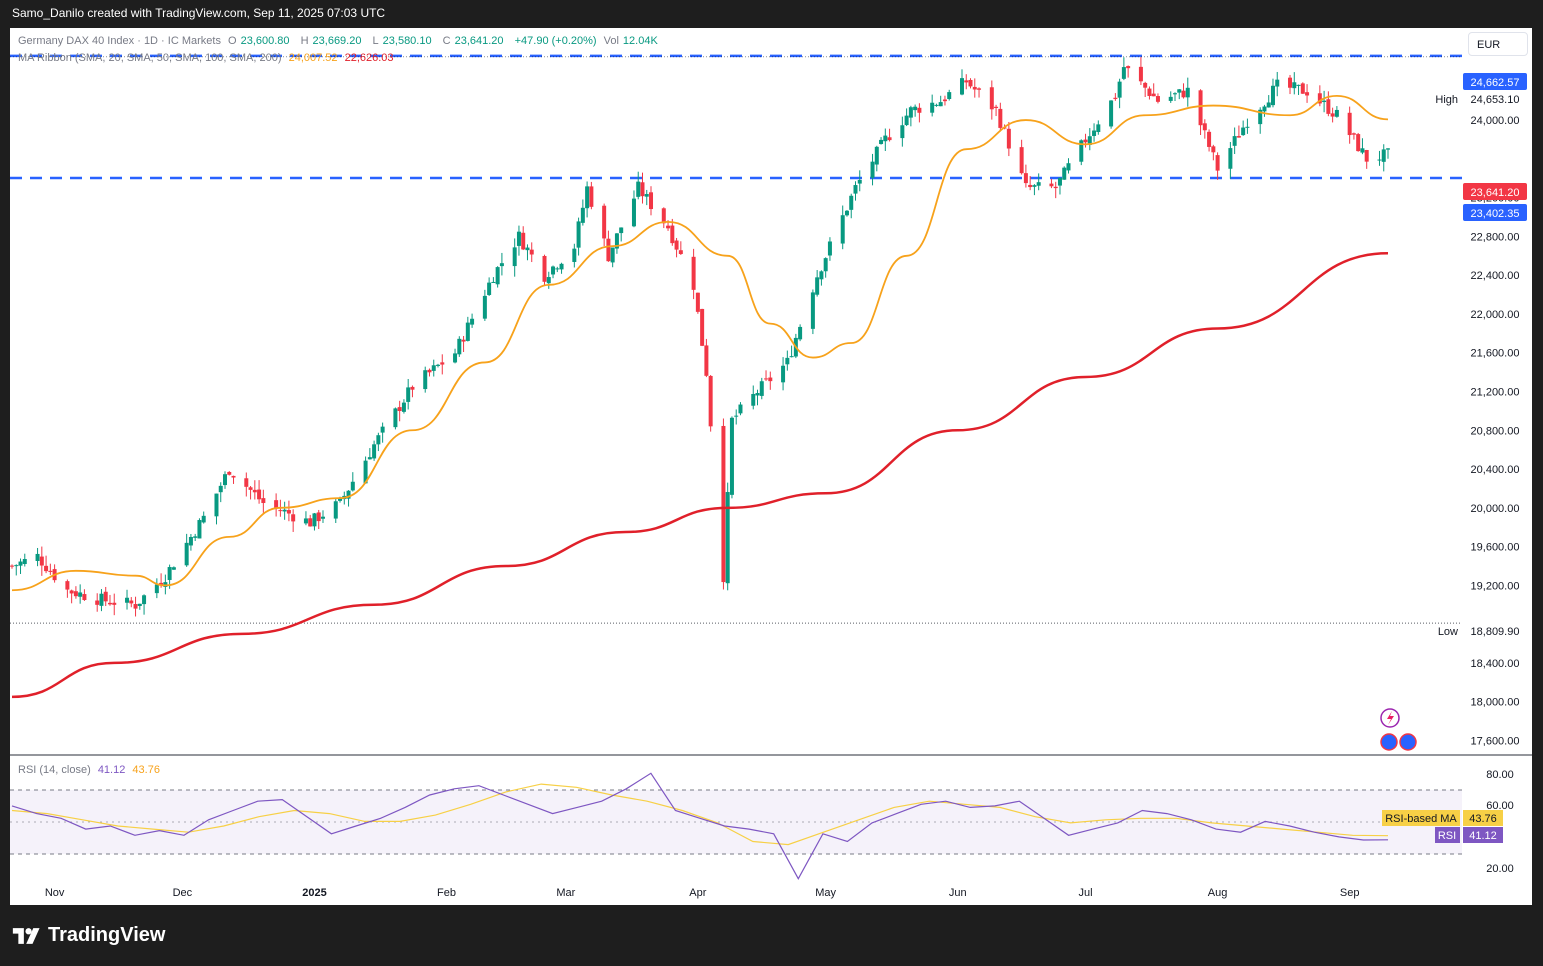 Image resolution: width=1543 pixels, height=966 pixels. I want to click on time-tick-label: May, so click(825, 893).